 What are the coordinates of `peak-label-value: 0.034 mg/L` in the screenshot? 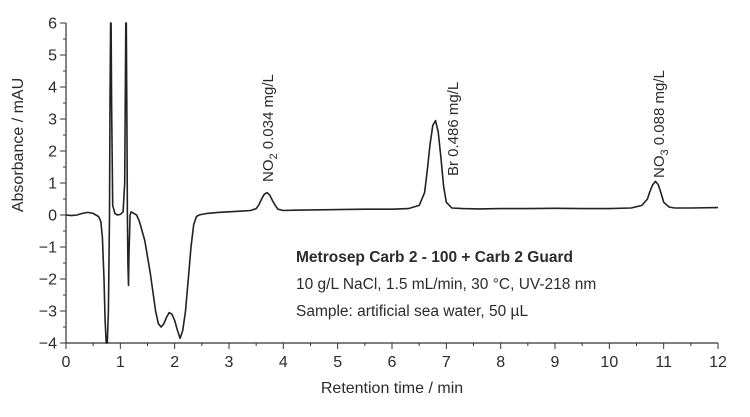 It's located at (268, 113).